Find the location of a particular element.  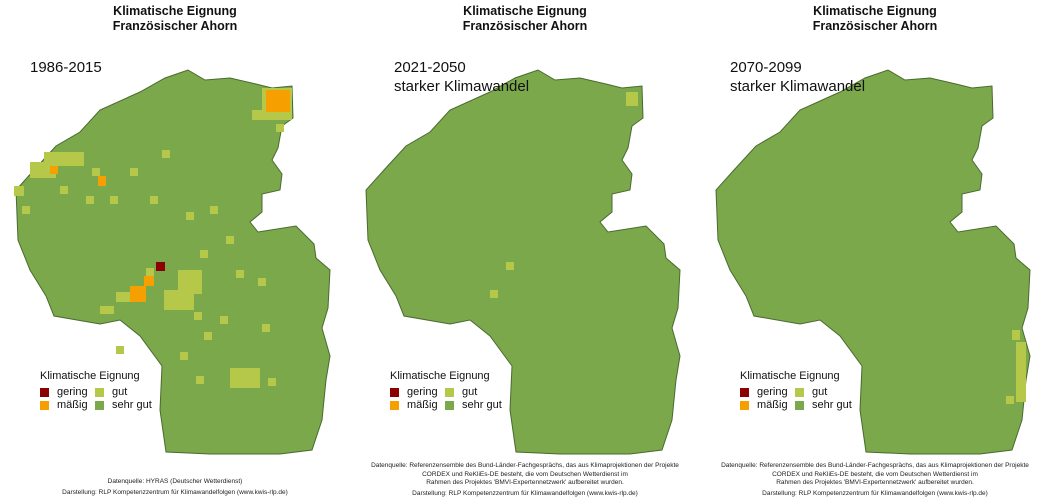

period-label: 2070-2099 starker Klimawandel is located at coordinates (798, 77).